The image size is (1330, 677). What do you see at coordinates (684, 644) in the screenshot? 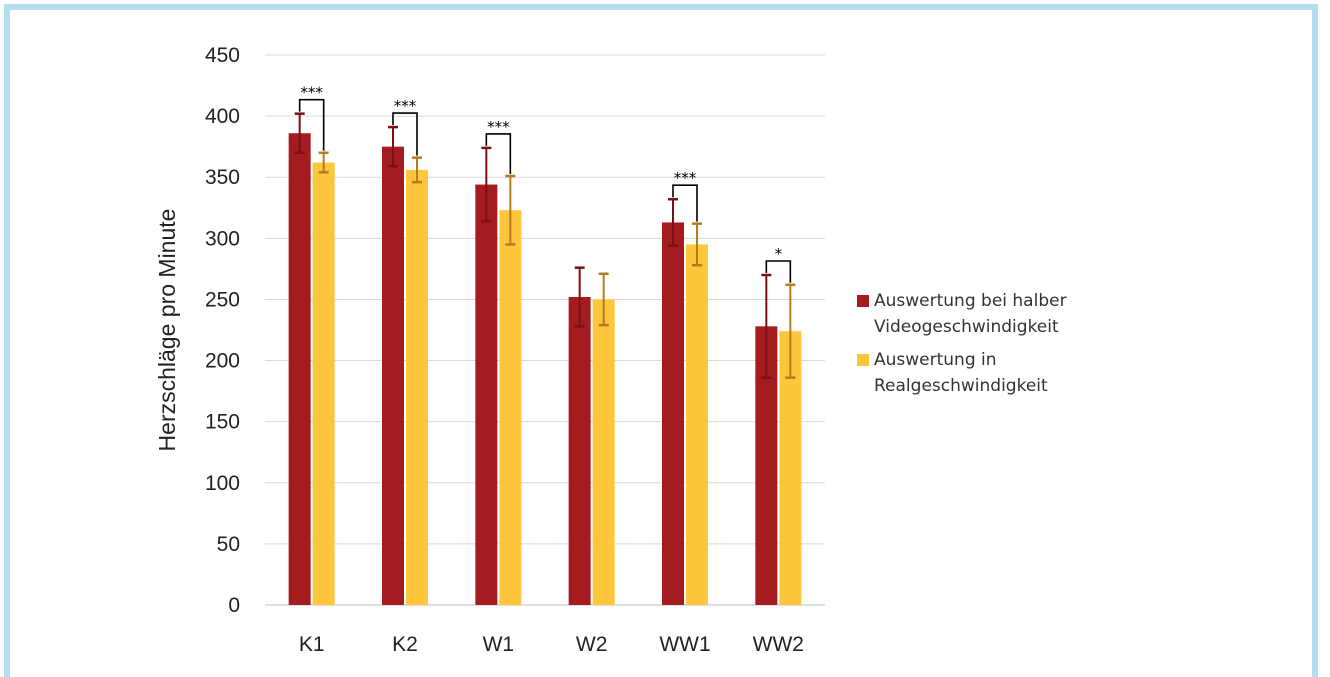
I see `x-tick-label: WW1` at bounding box center [684, 644].